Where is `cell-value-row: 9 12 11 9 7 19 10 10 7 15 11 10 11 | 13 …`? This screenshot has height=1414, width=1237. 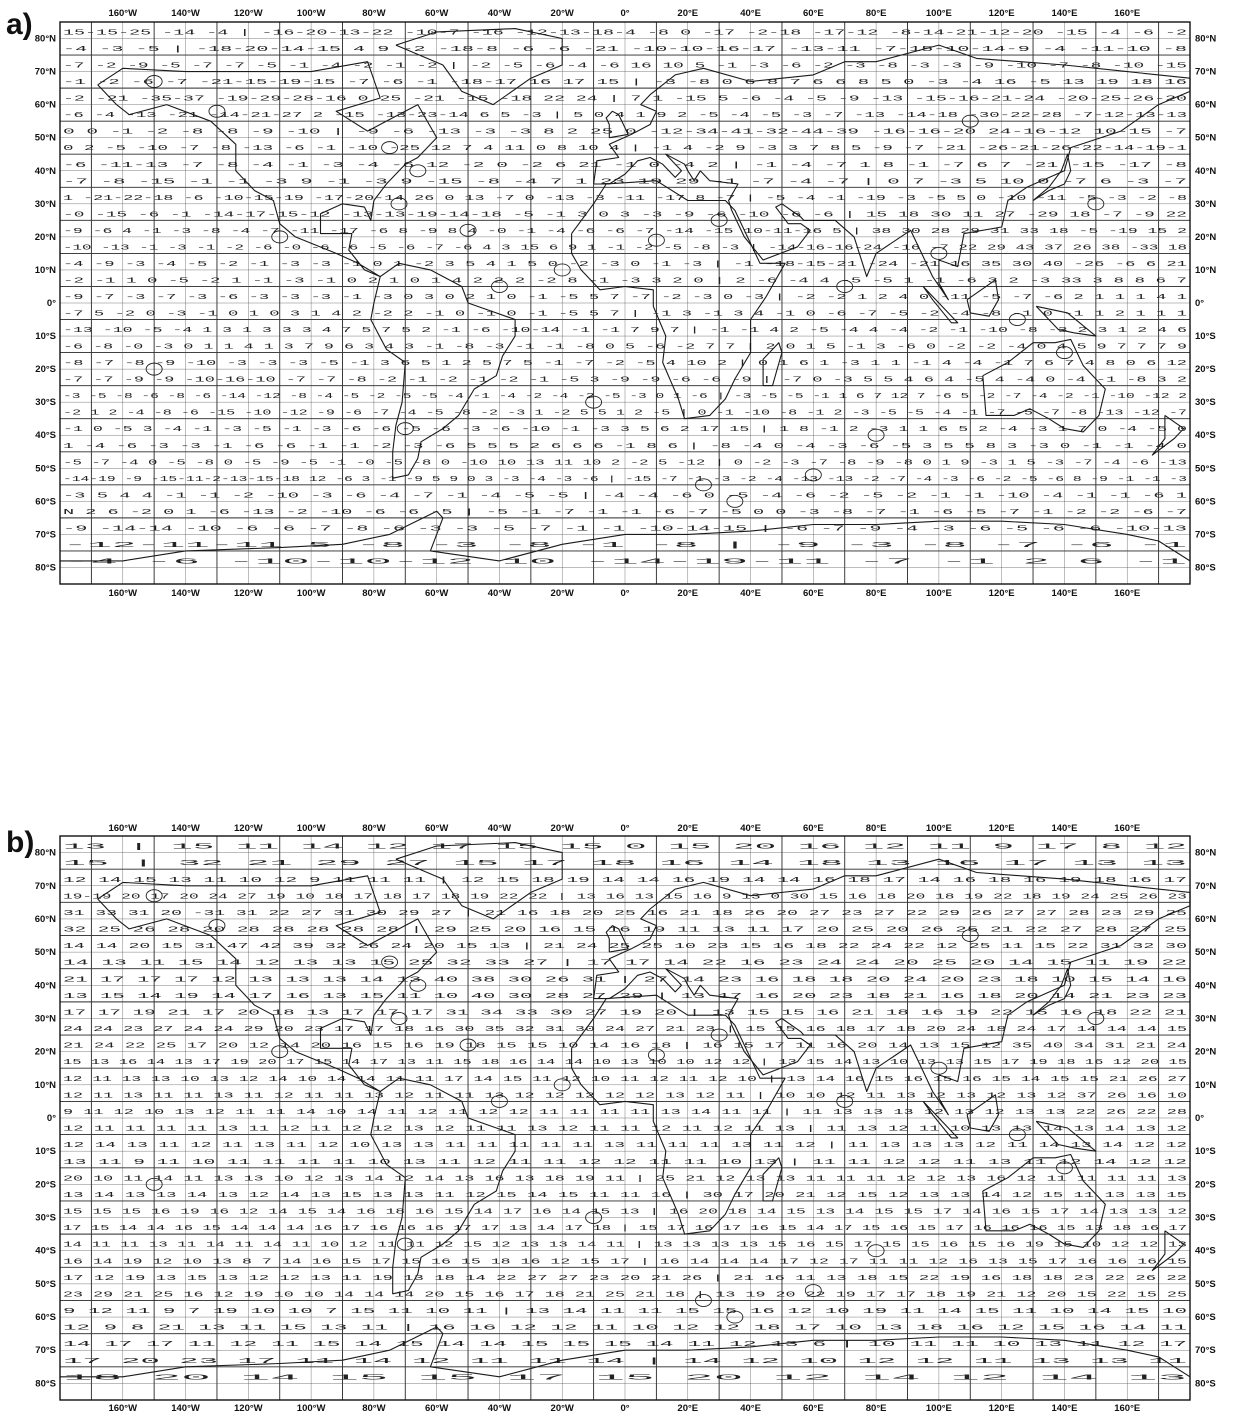
cell-value-row: 9 12 11 9 7 19 10 10 7 15 11 10 11 | 13 … is located at coordinates (625, 1312).